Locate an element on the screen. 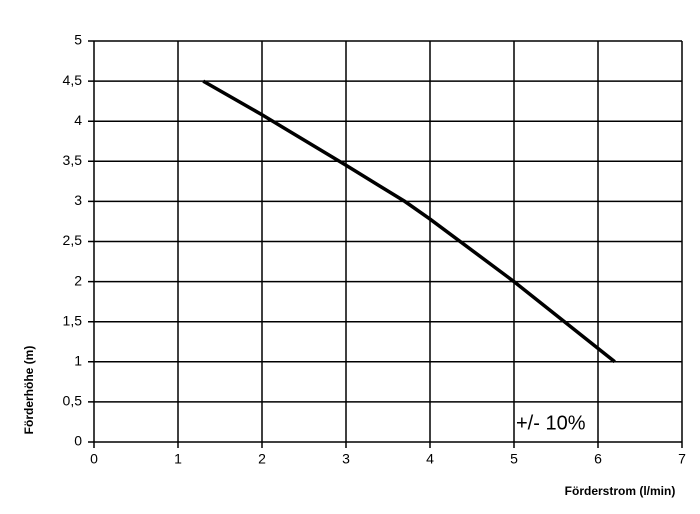 The image size is (700, 514). x-tick-label: 4 is located at coordinates (430, 459).